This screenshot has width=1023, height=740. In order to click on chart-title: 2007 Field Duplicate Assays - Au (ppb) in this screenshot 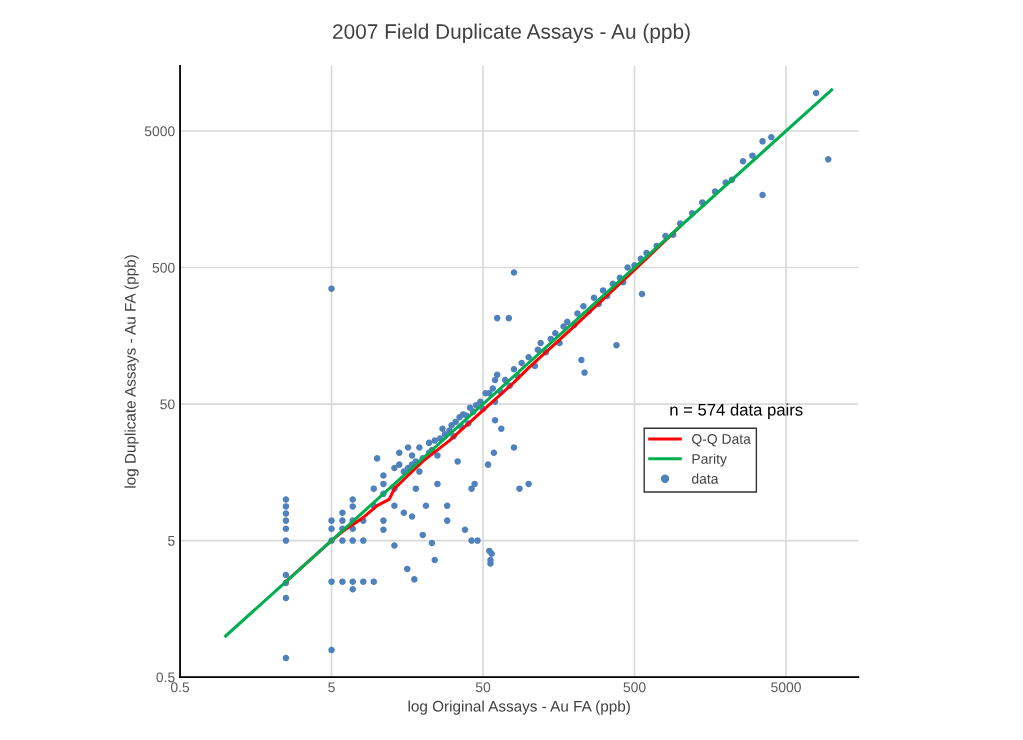, I will do `click(511, 33)`.